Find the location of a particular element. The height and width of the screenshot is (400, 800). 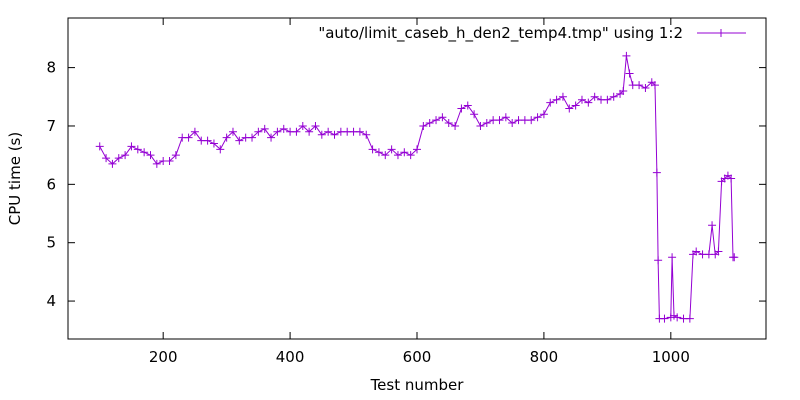

x-tick-label-200: 200 is located at coordinates (163, 357).